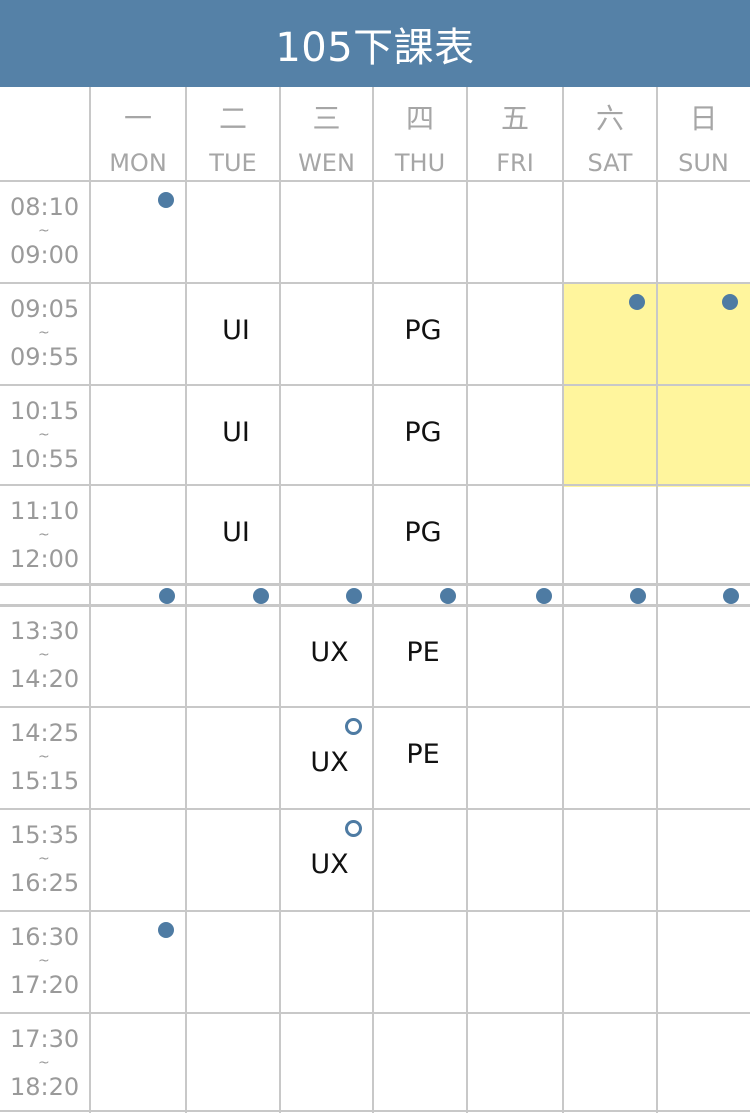  Describe the element at coordinates (45, 835) in the screenshot. I see `period-start-time: 15:35` at that location.